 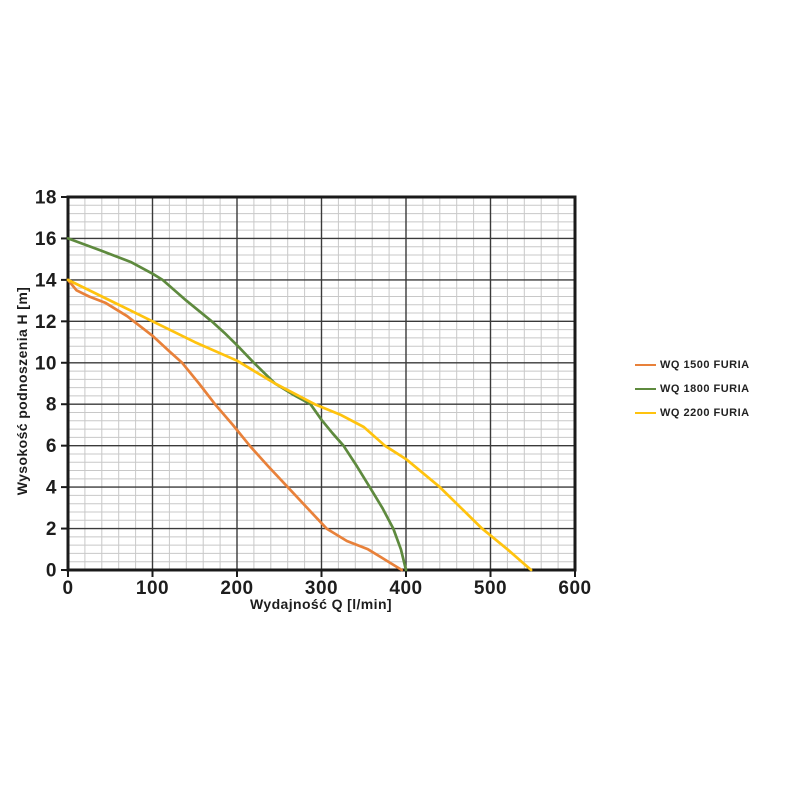 I want to click on y-tick-label: 8, so click(x=51, y=405).